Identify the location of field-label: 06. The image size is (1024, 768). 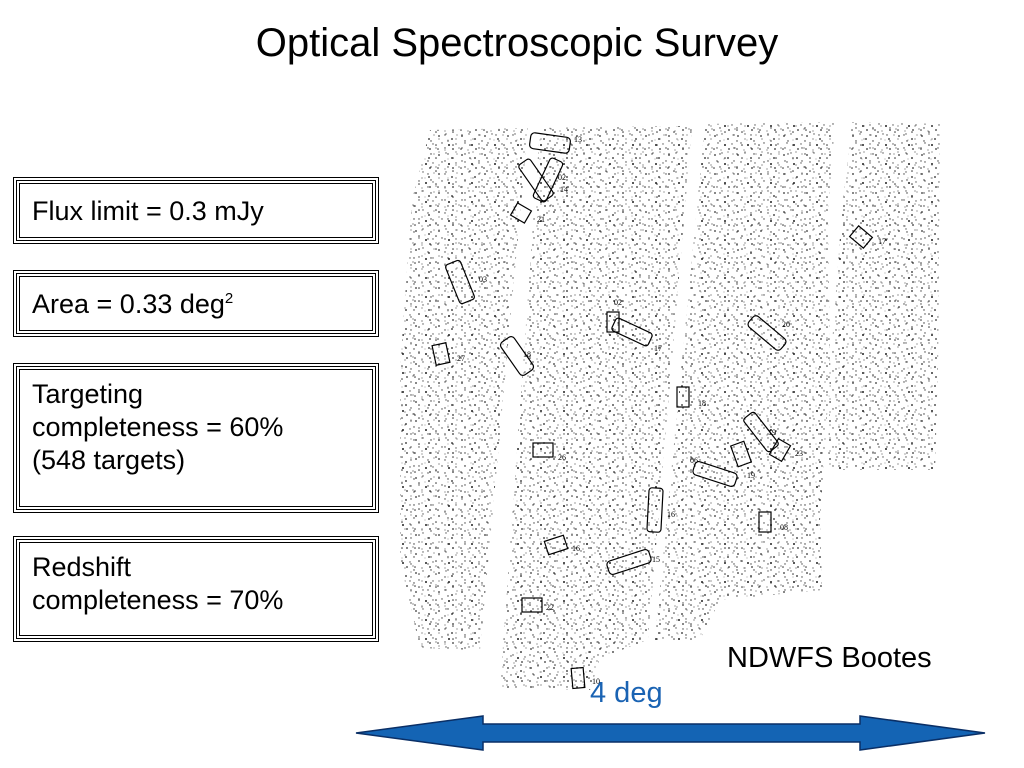
(694, 460).